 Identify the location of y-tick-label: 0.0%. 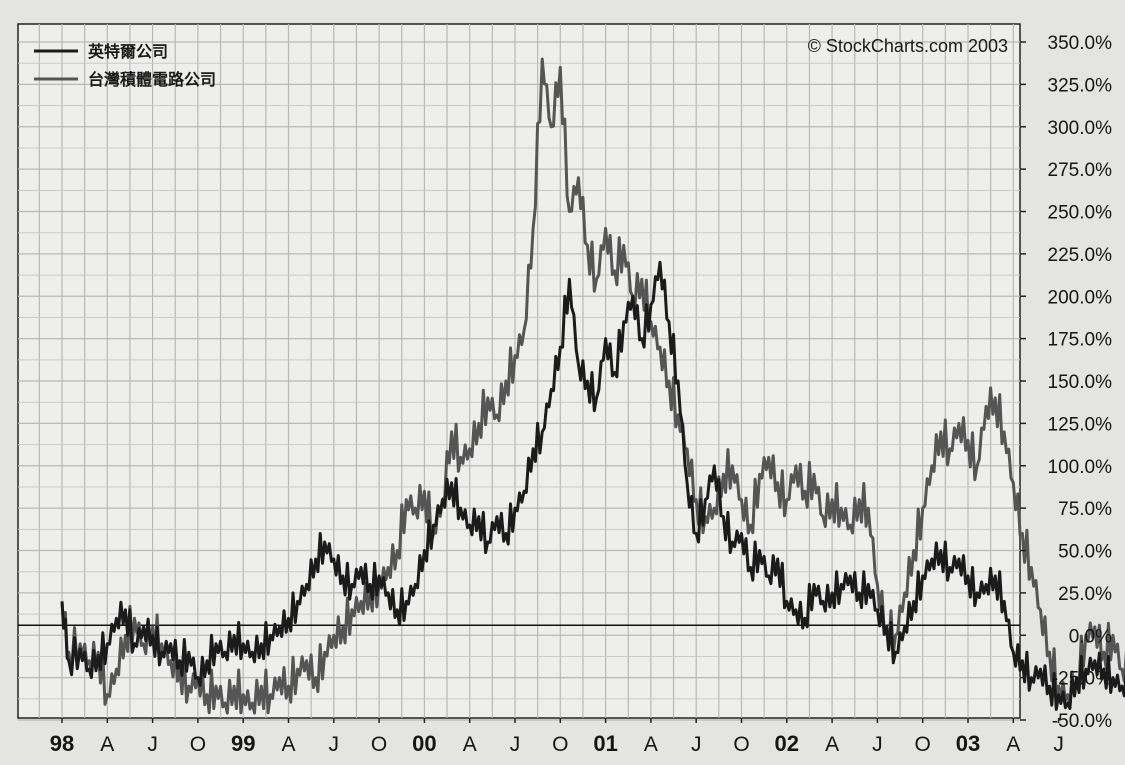
(1090, 636).